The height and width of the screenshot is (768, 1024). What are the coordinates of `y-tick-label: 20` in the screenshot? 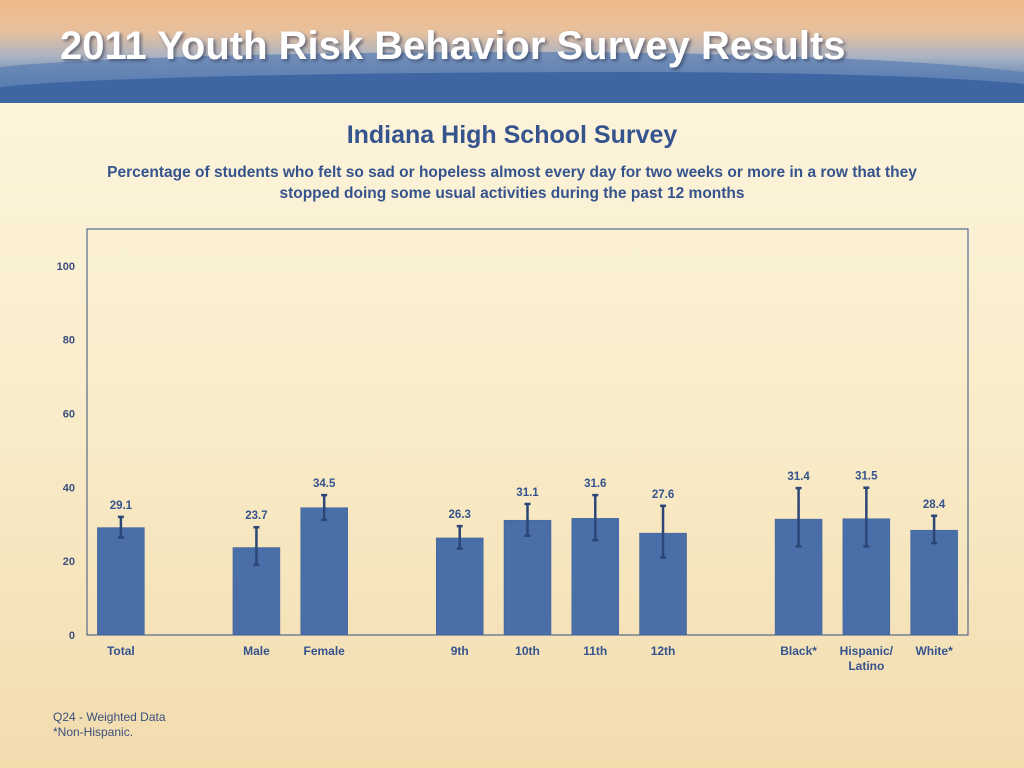 It's located at (69, 562).